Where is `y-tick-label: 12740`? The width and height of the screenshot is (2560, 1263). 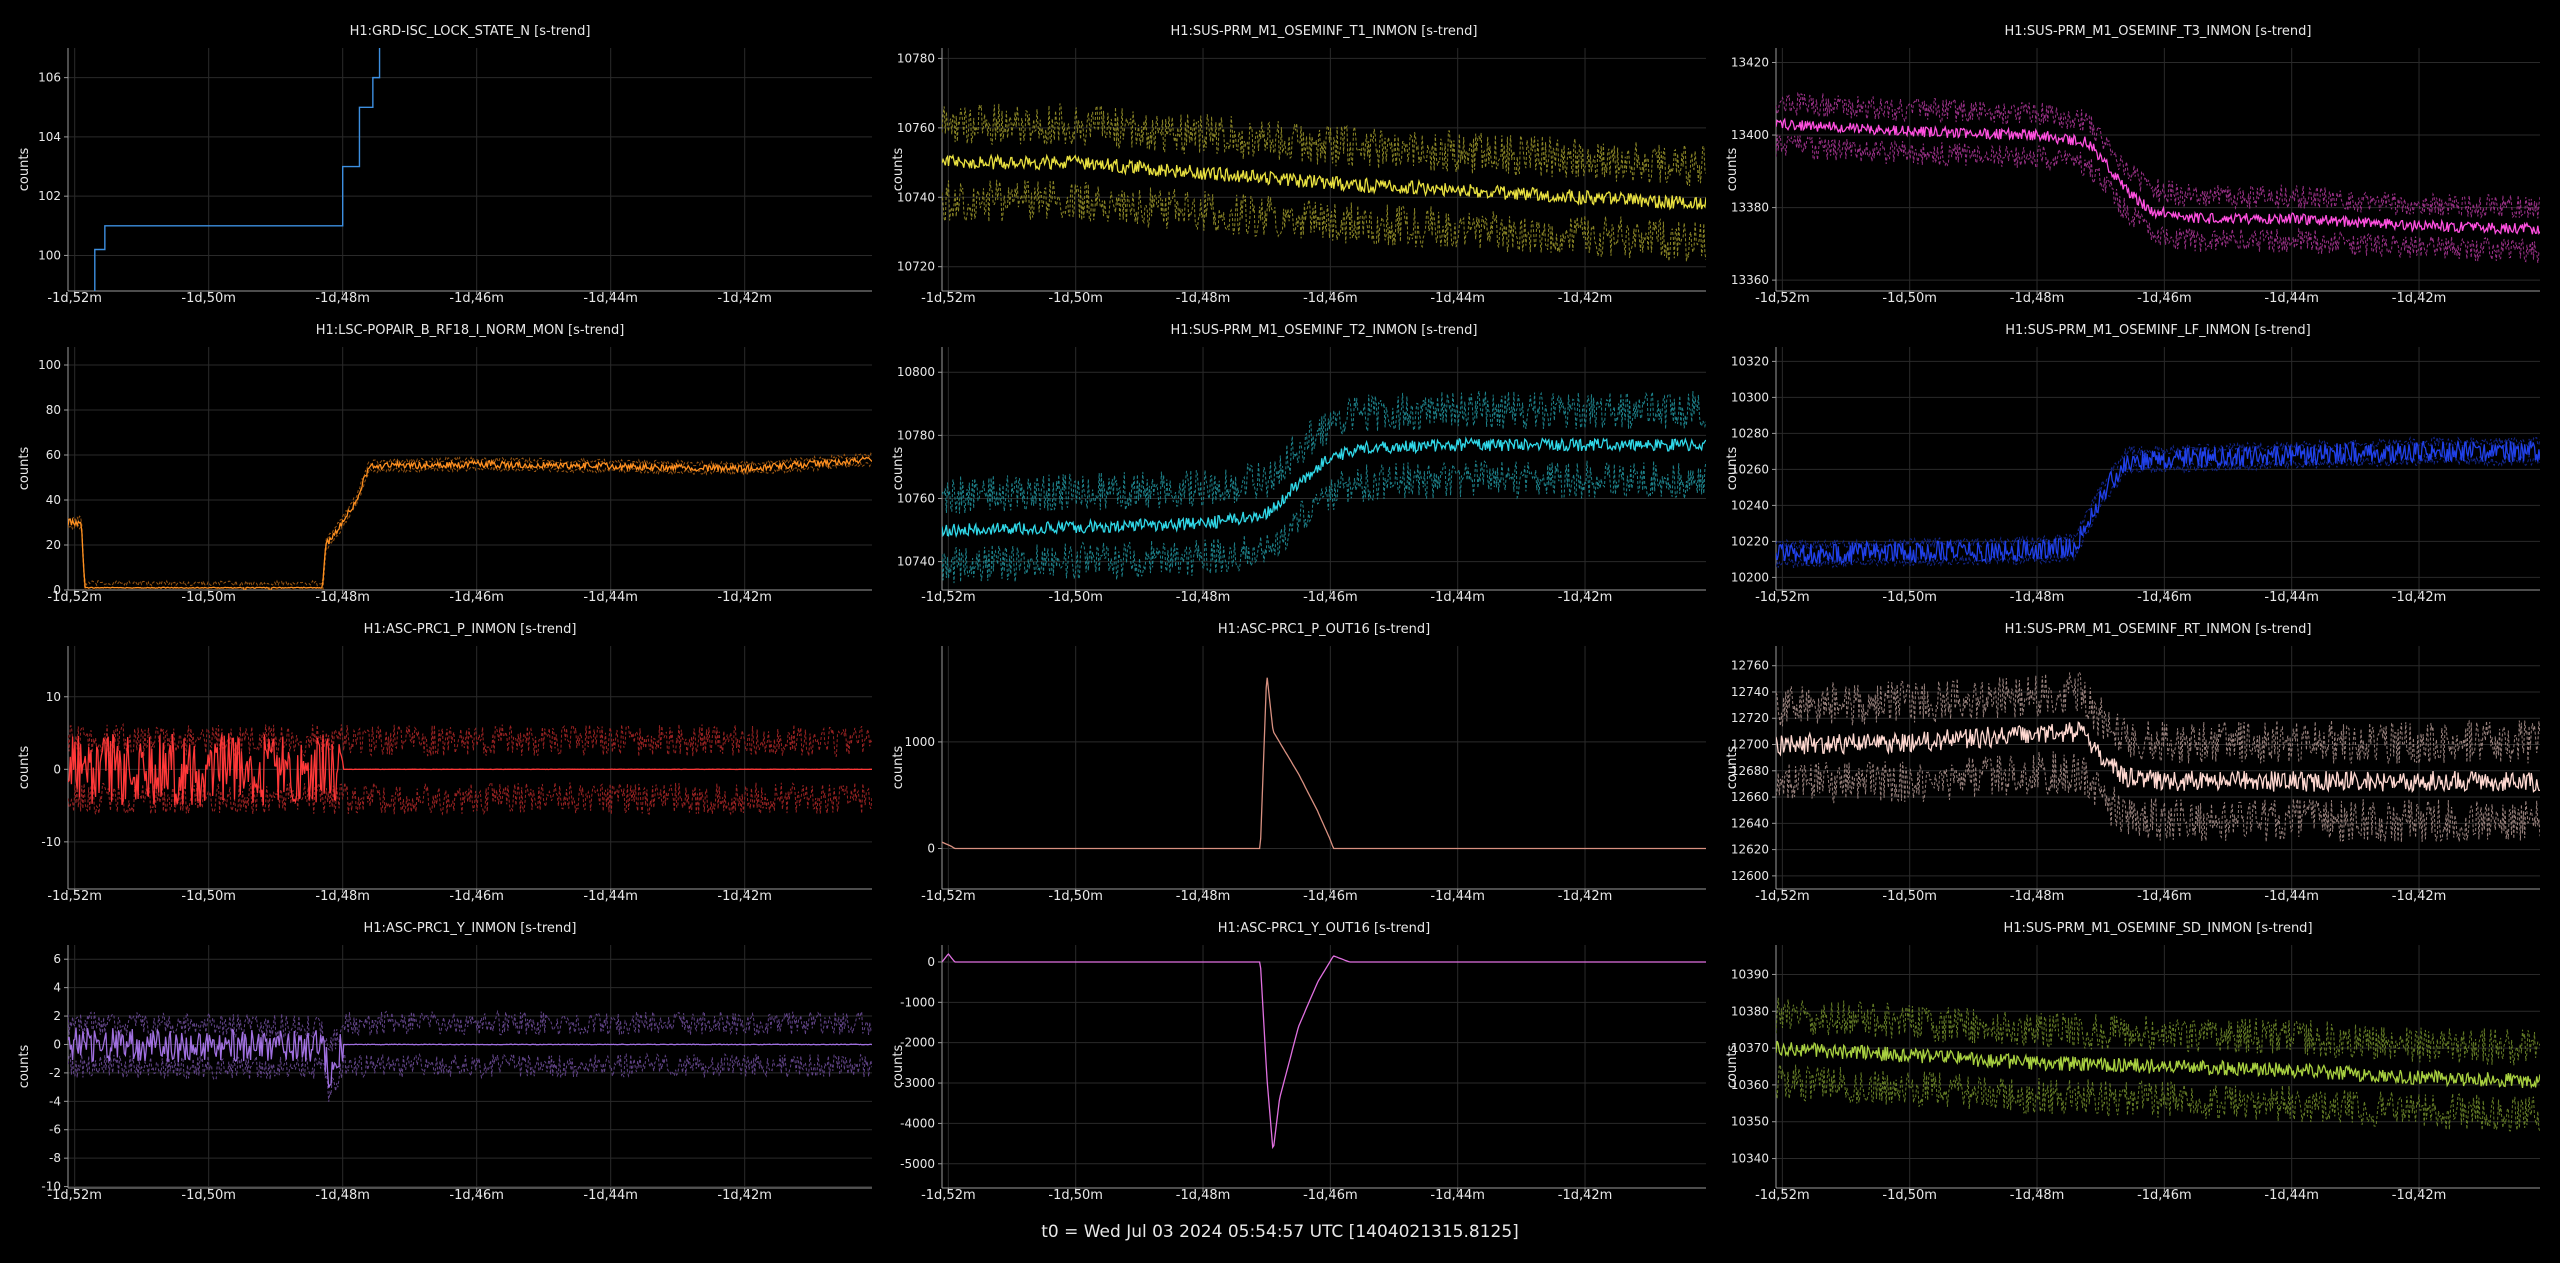 y-tick-label: 12740 is located at coordinates (1750, 692).